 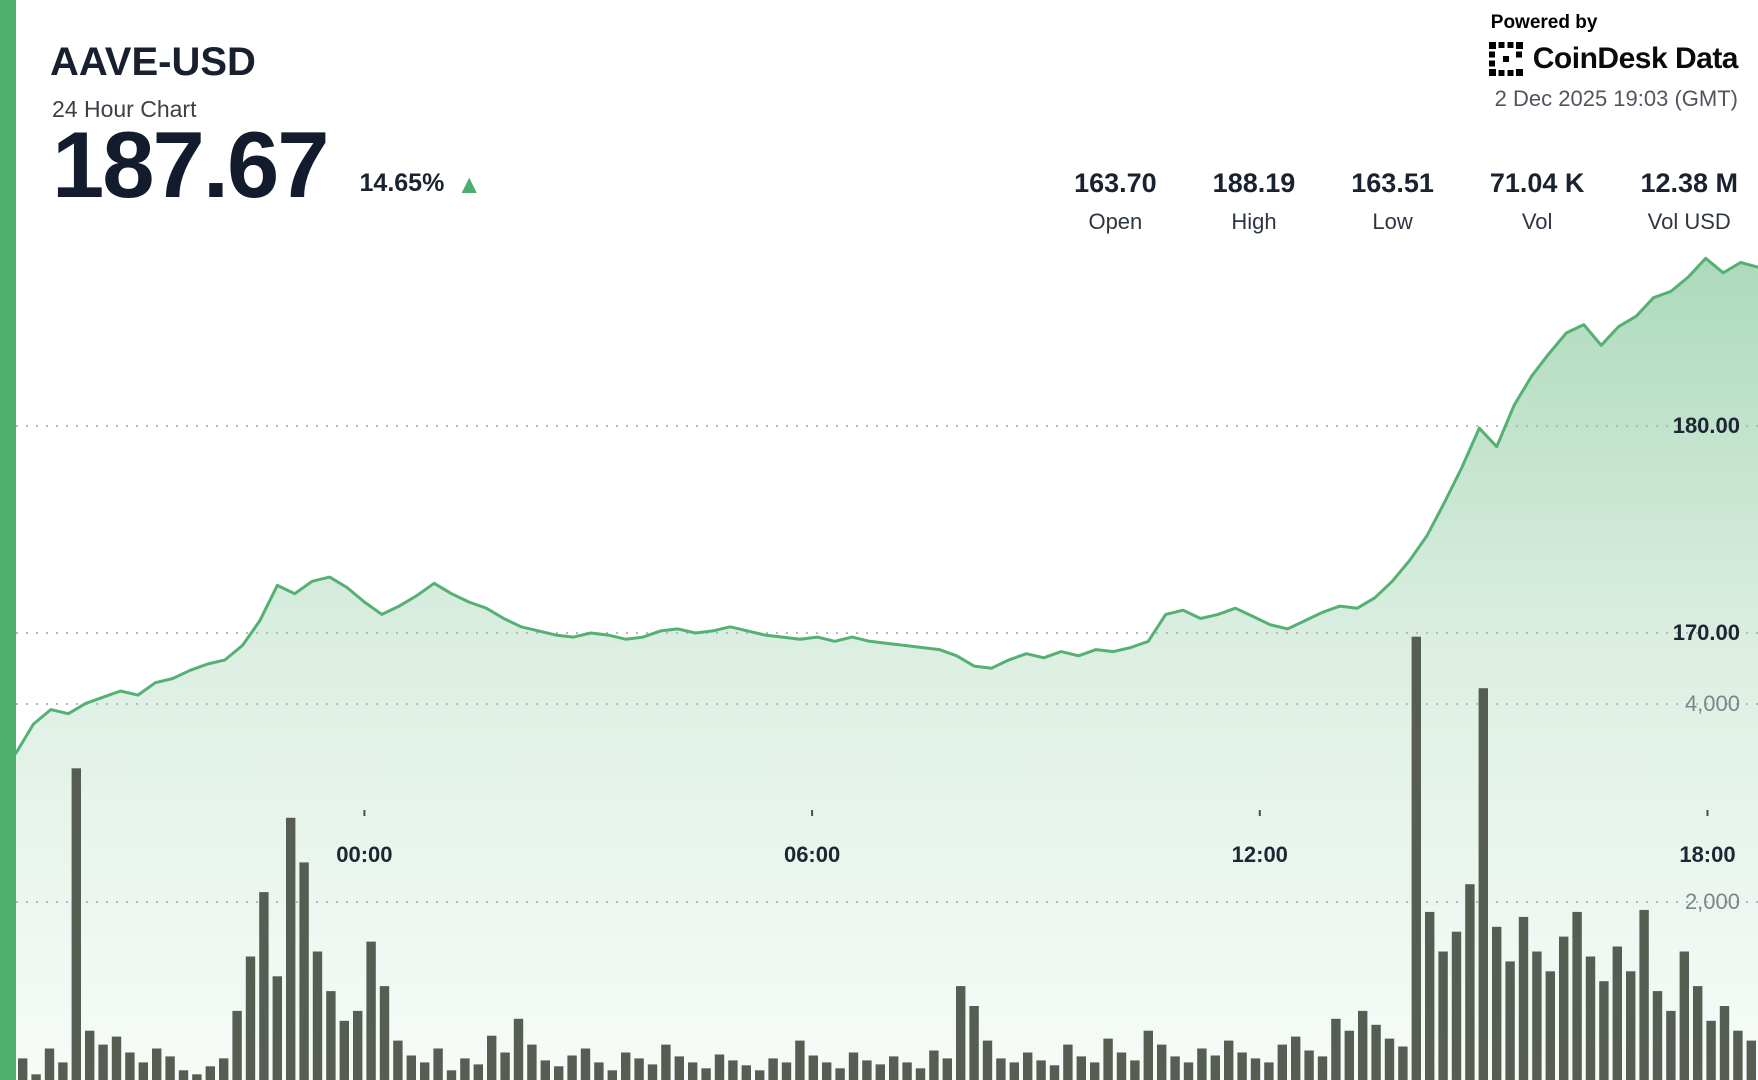 I want to click on stat-vol-label: Vol, so click(x=1537, y=221).